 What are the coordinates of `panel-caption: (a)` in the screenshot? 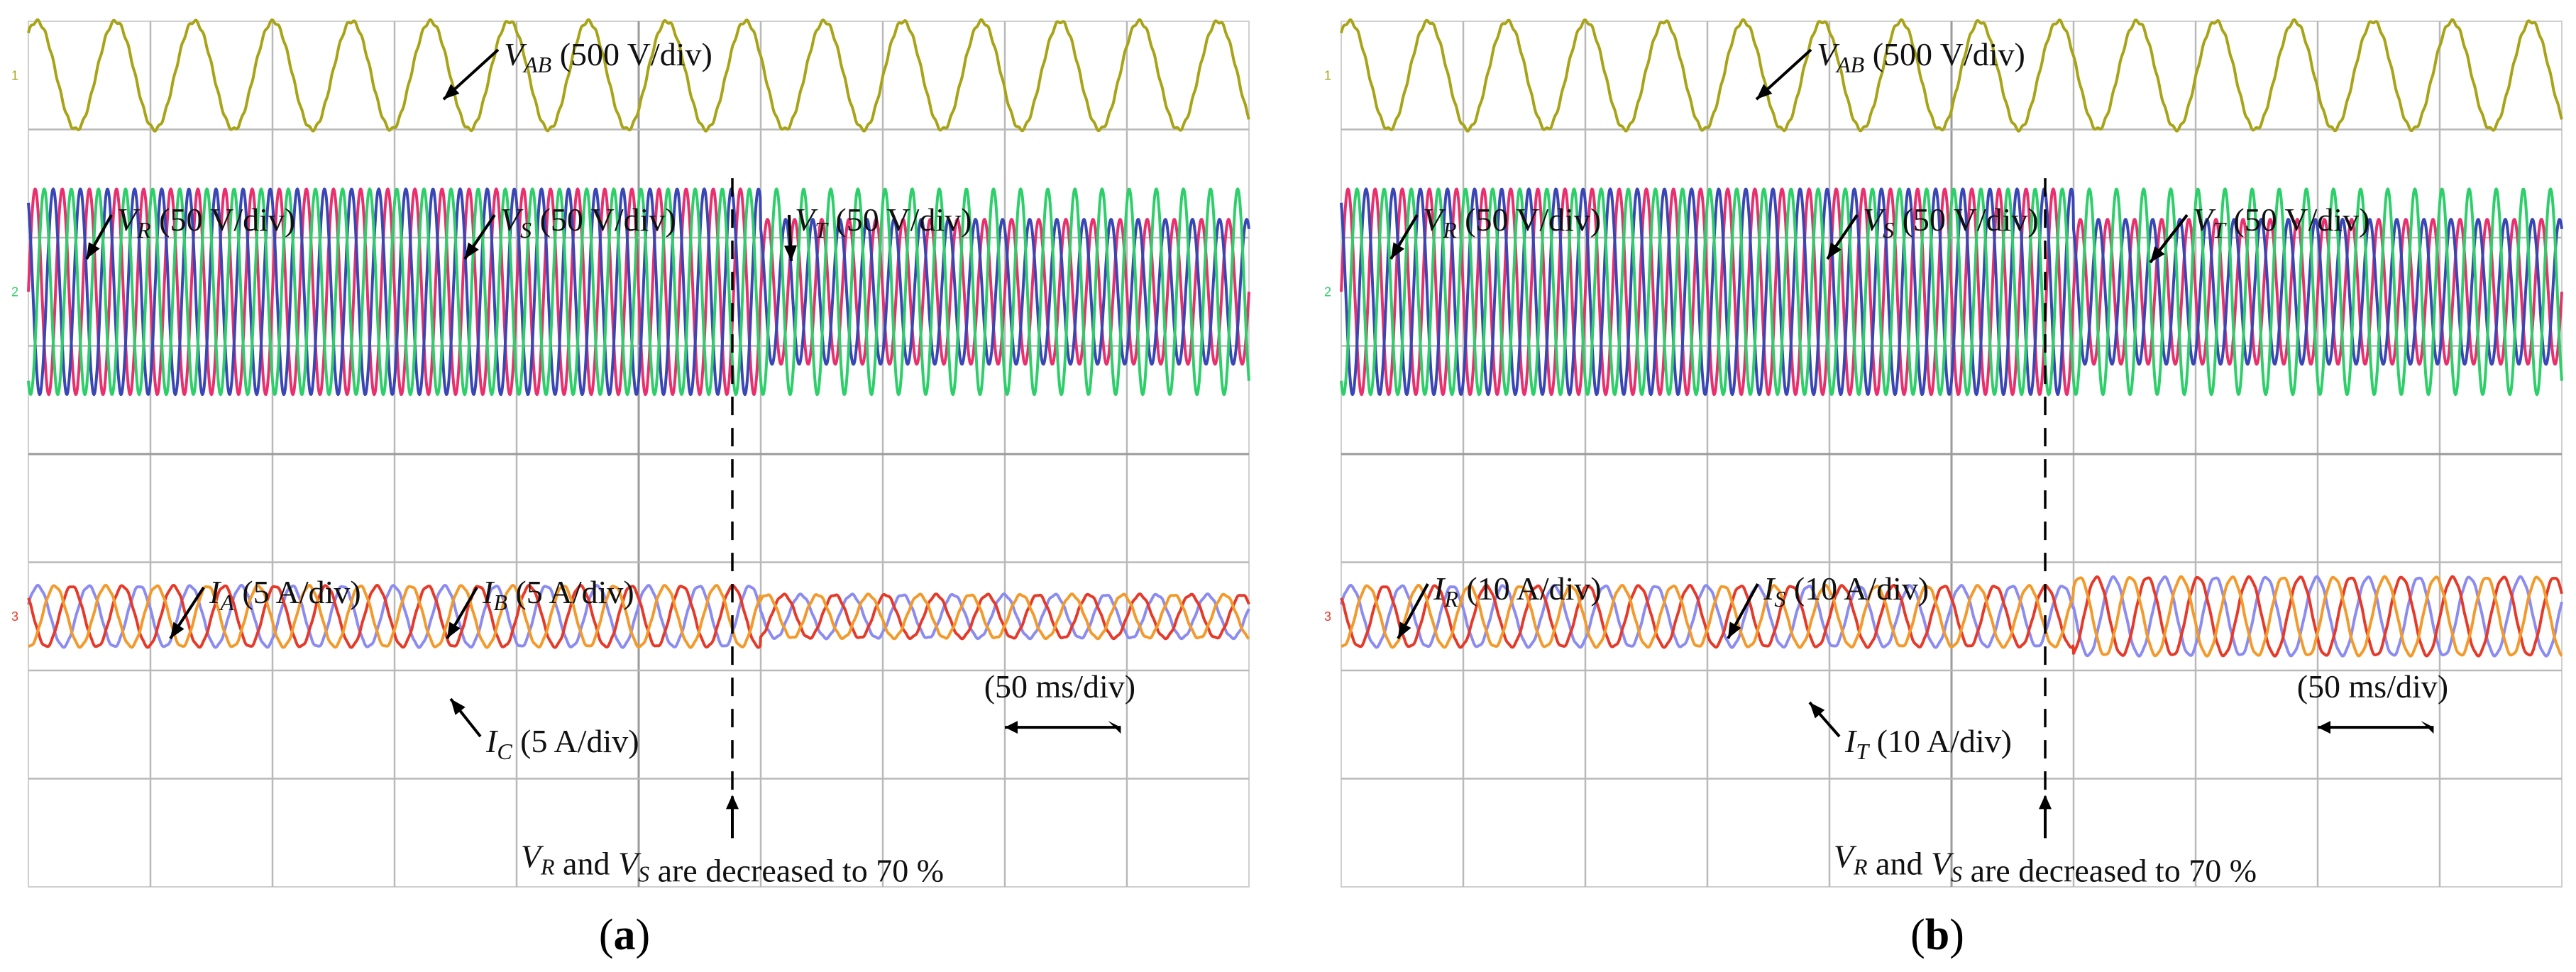 It's located at (624, 935).